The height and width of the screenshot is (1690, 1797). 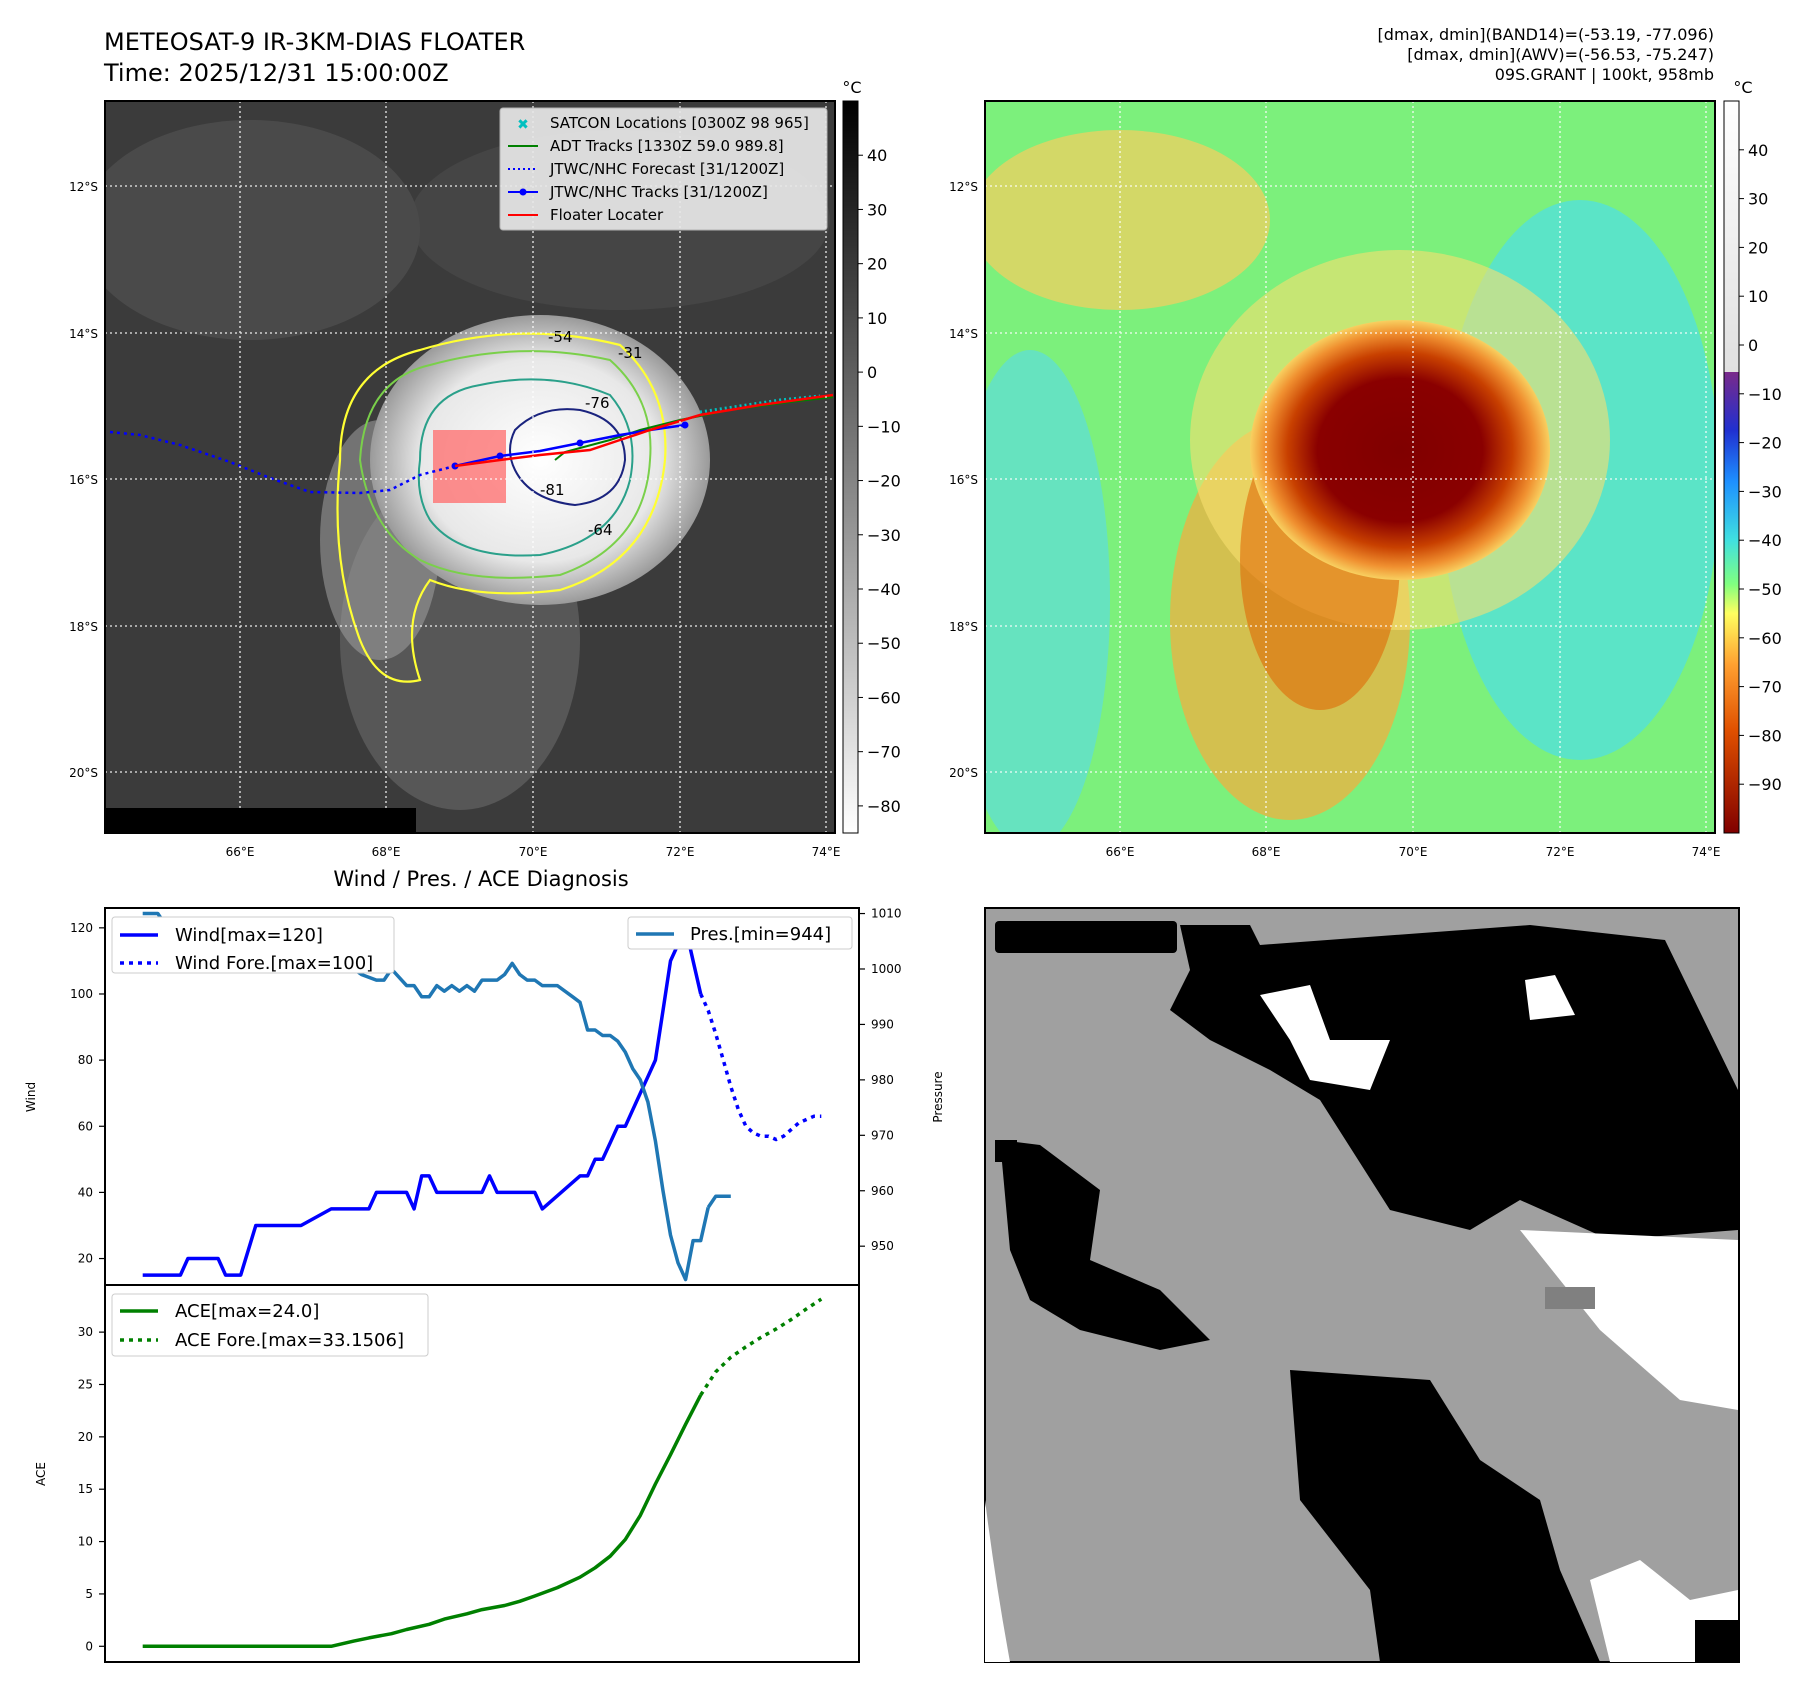 I want to click on contour-label-31: -31, so click(x=630, y=353).